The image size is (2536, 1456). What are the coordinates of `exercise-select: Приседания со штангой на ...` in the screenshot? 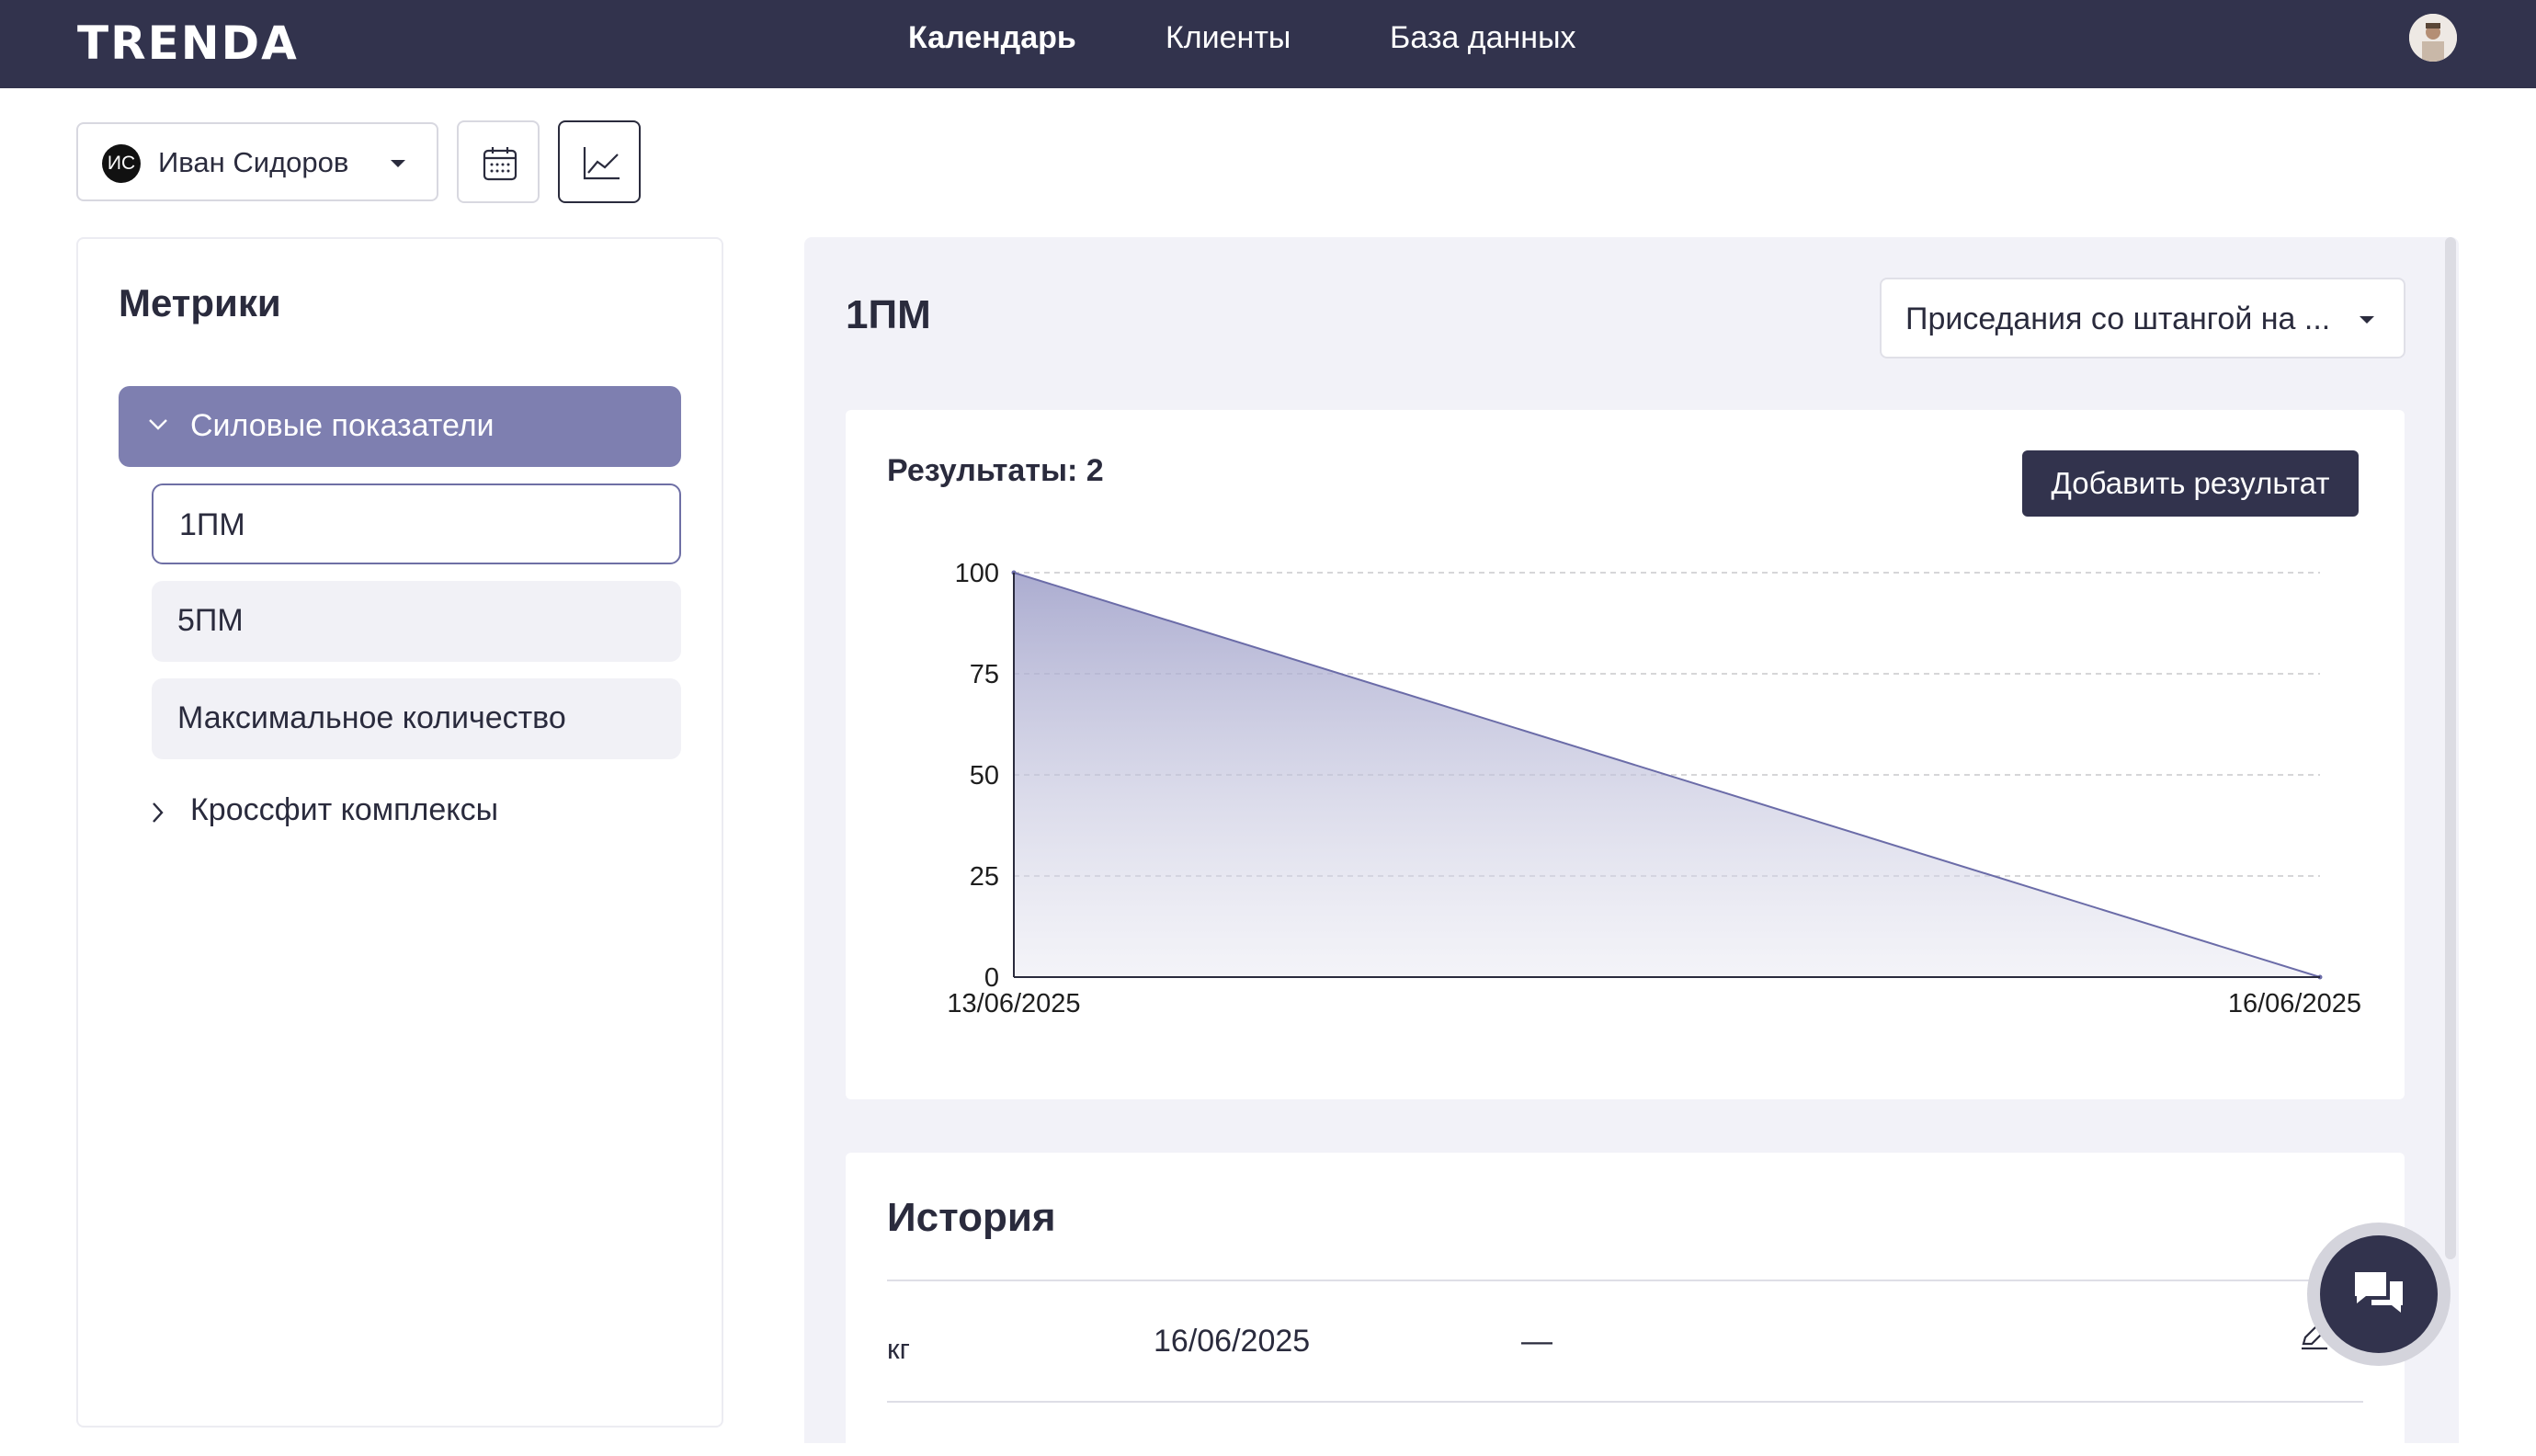 It's located at (2142, 318).